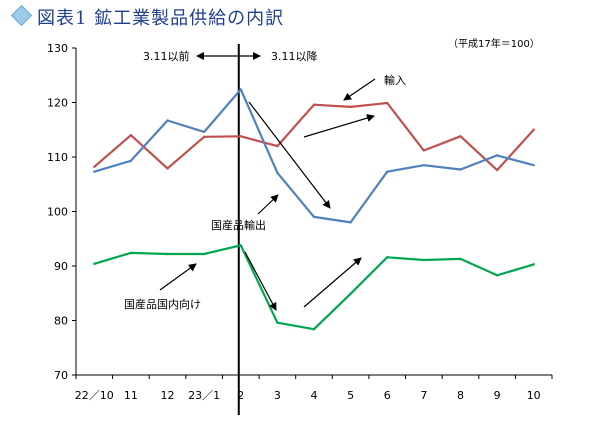 Image resolution: width=600 pixels, height=426 pixels. I want to click on x-tick-label: 6, so click(387, 395).